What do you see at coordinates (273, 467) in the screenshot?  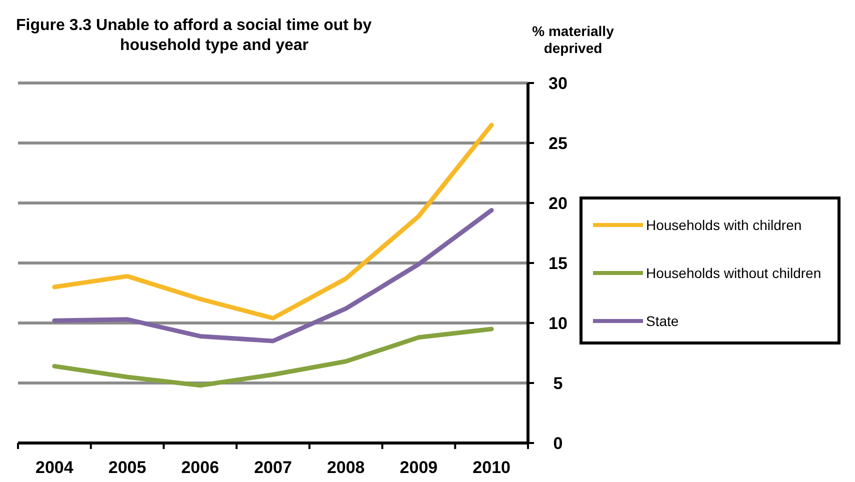 I see `x-tick-label: 2007` at bounding box center [273, 467].